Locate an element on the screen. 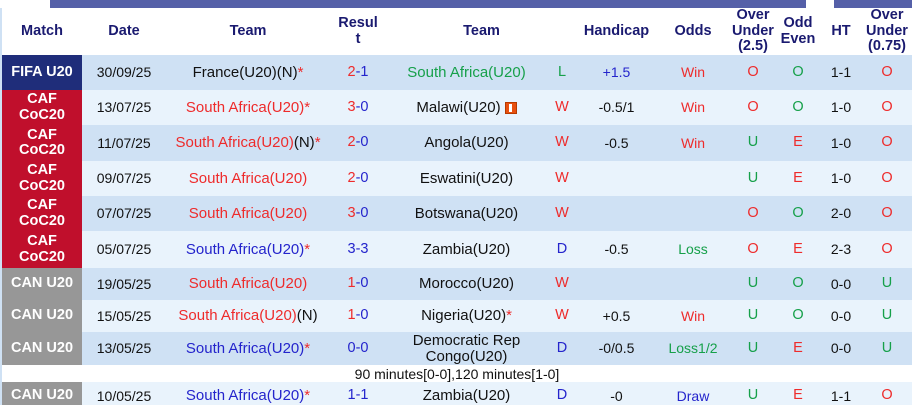  away-team-name: South Africa(U20) is located at coordinates (466, 72).